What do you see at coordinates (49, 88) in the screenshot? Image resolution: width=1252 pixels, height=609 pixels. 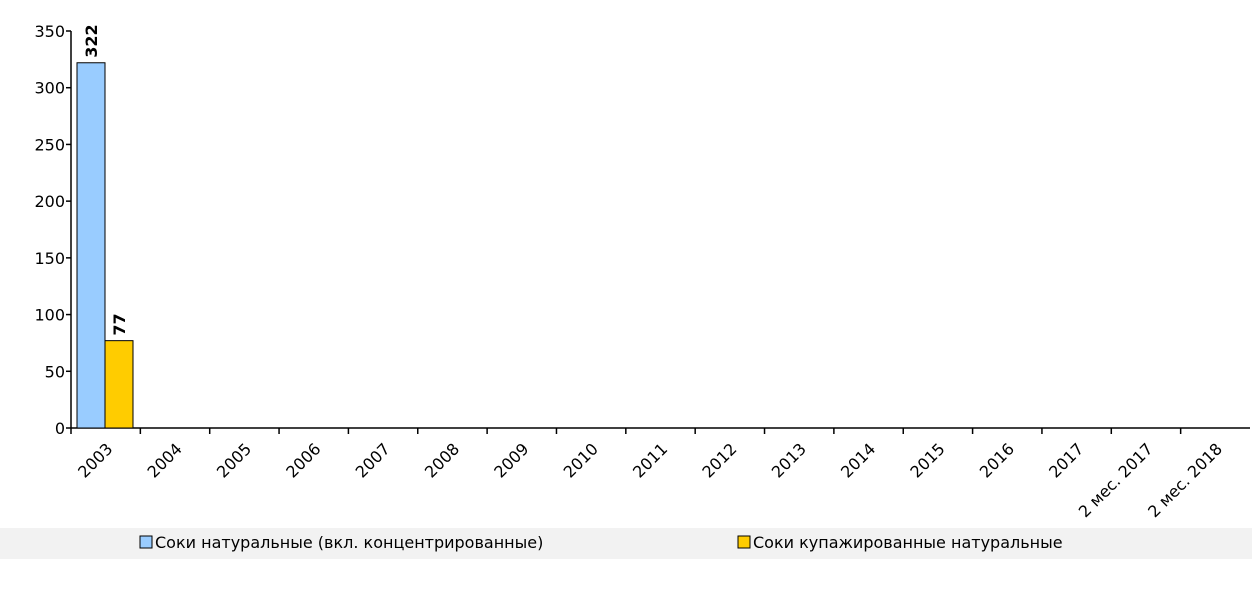 I see `y-tick-label: 300` at bounding box center [49, 88].